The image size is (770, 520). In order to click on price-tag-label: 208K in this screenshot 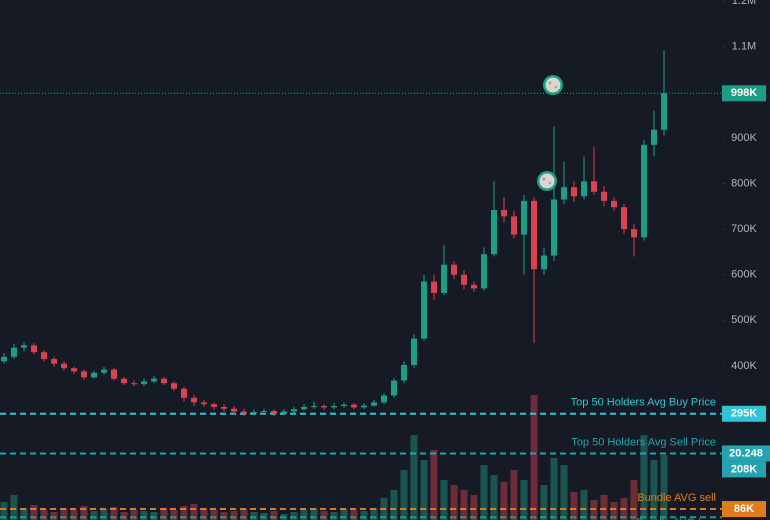, I will do `click(744, 469)`.